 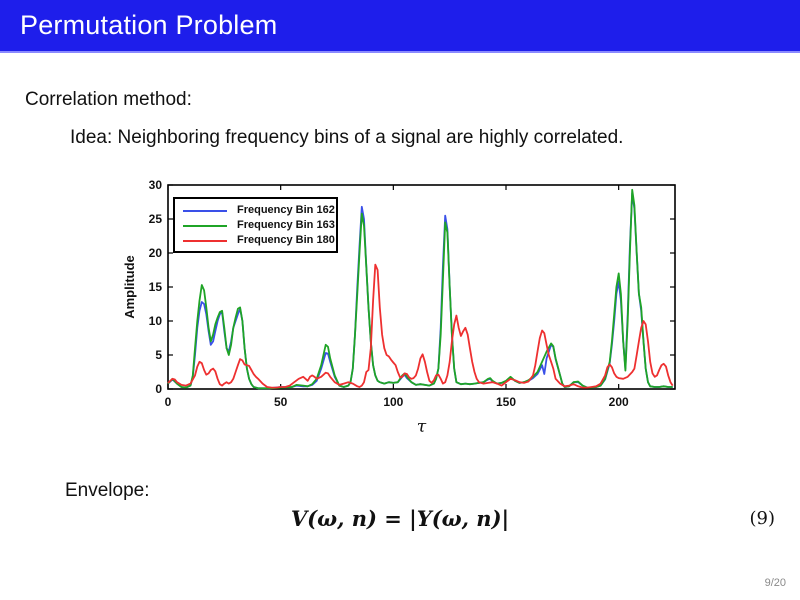 I want to click on y-tick-label: 10, so click(x=156, y=321).